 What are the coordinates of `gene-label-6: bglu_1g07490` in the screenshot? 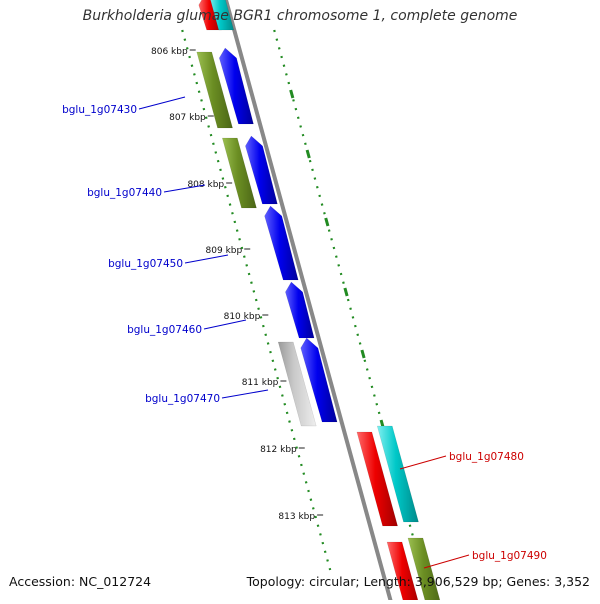 It's located at (509, 556).